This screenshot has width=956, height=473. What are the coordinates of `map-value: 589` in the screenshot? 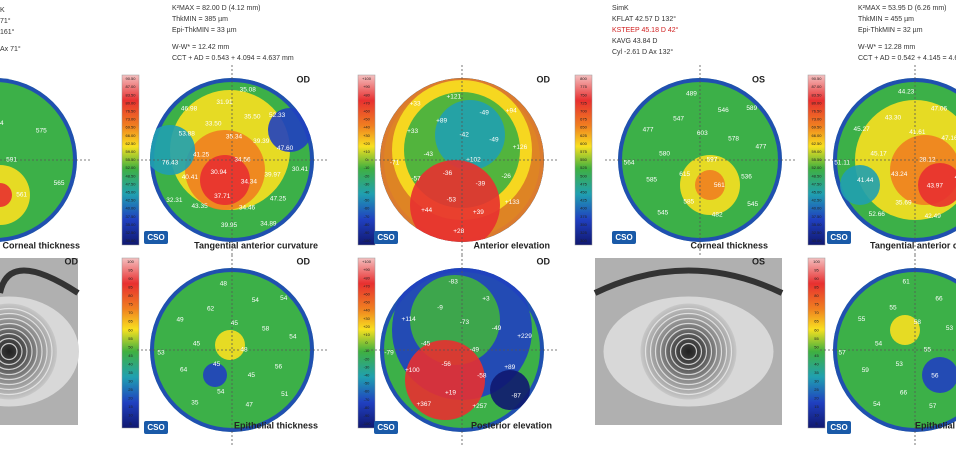 It's located at (751, 108).